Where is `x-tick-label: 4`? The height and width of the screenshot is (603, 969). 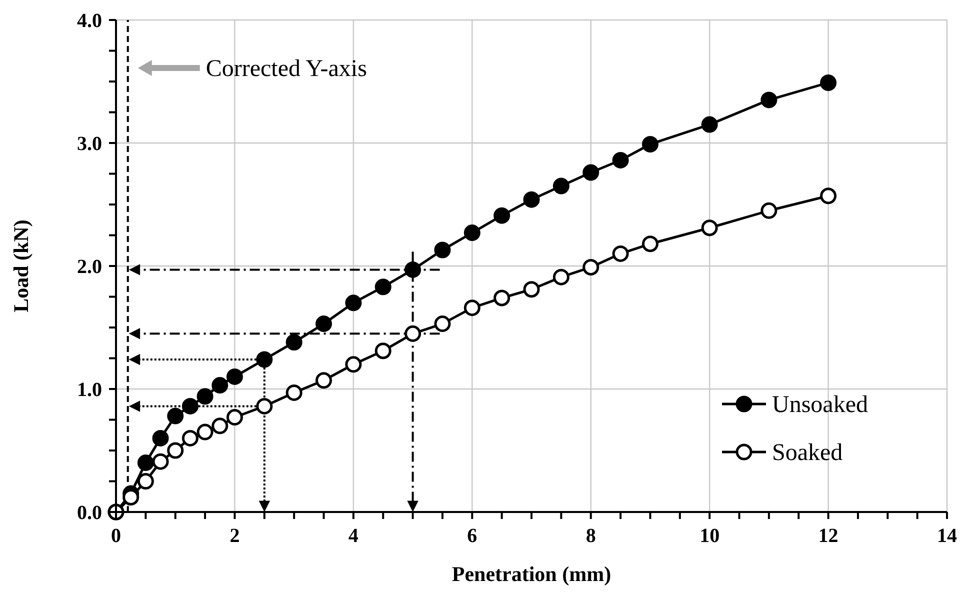
x-tick-label: 4 is located at coordinates (353, 536).